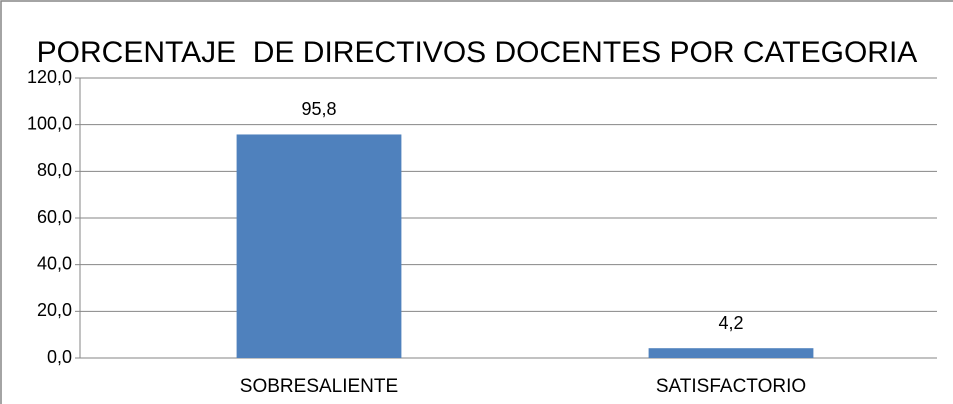  I want to click on value-label: 4,2, so click(730, 323).